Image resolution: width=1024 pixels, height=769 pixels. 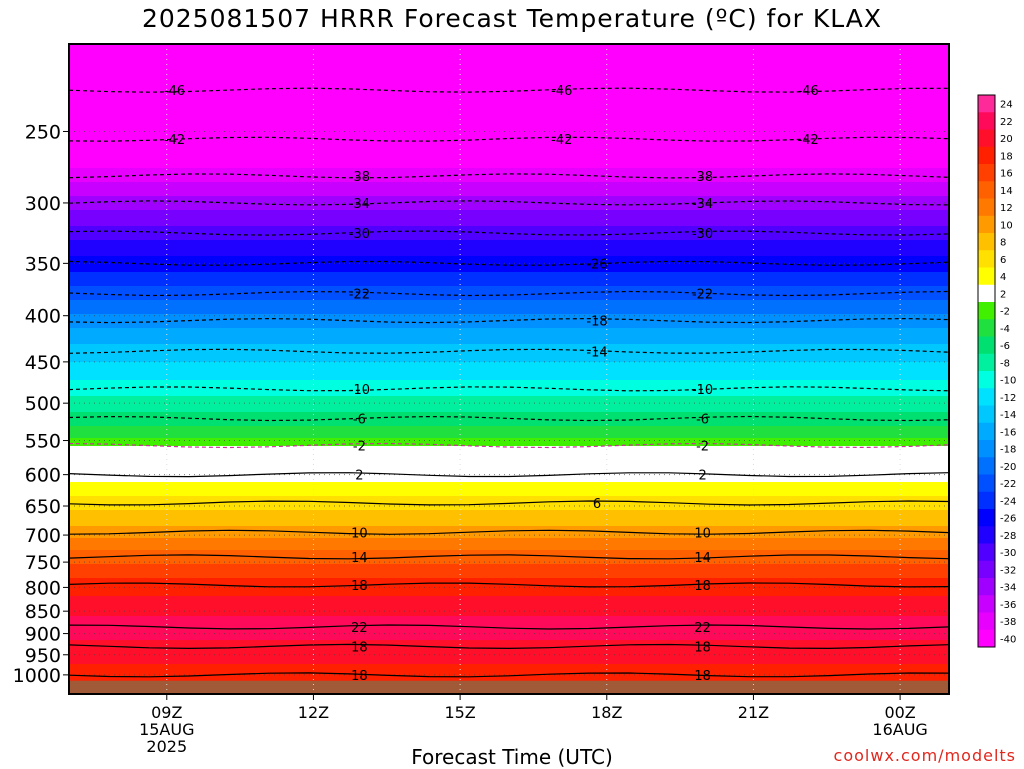 I want to click on y-tick-label: 900, so click(x=43, y=635).